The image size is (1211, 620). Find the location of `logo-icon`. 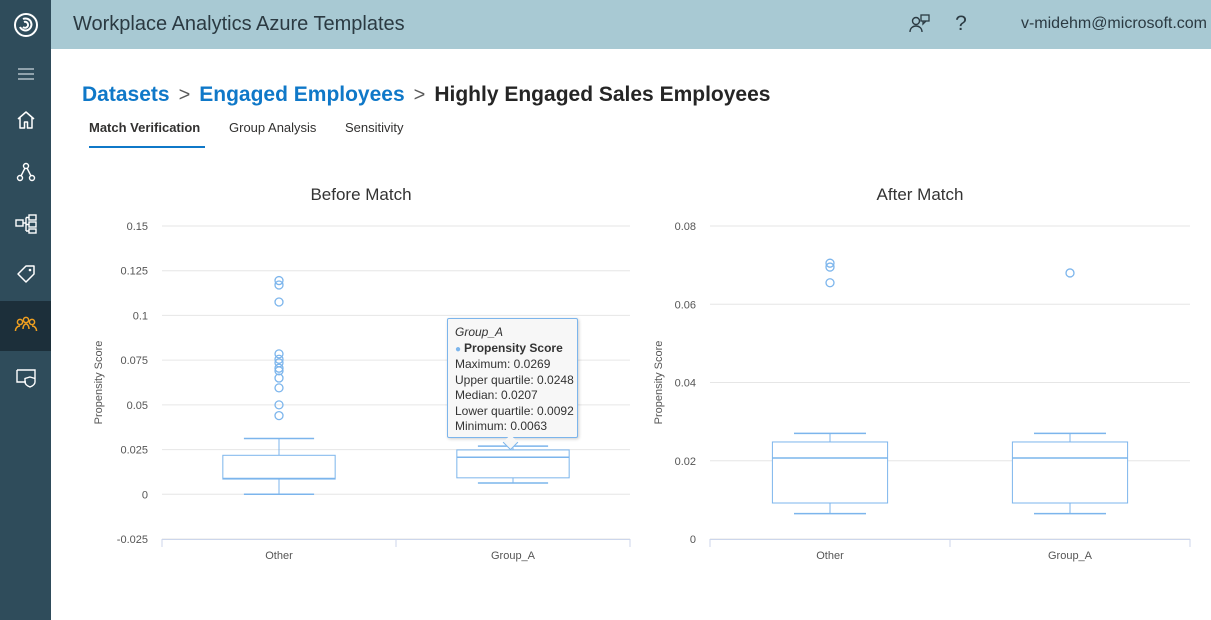

logo-icon is located at coordinates (25, 24).